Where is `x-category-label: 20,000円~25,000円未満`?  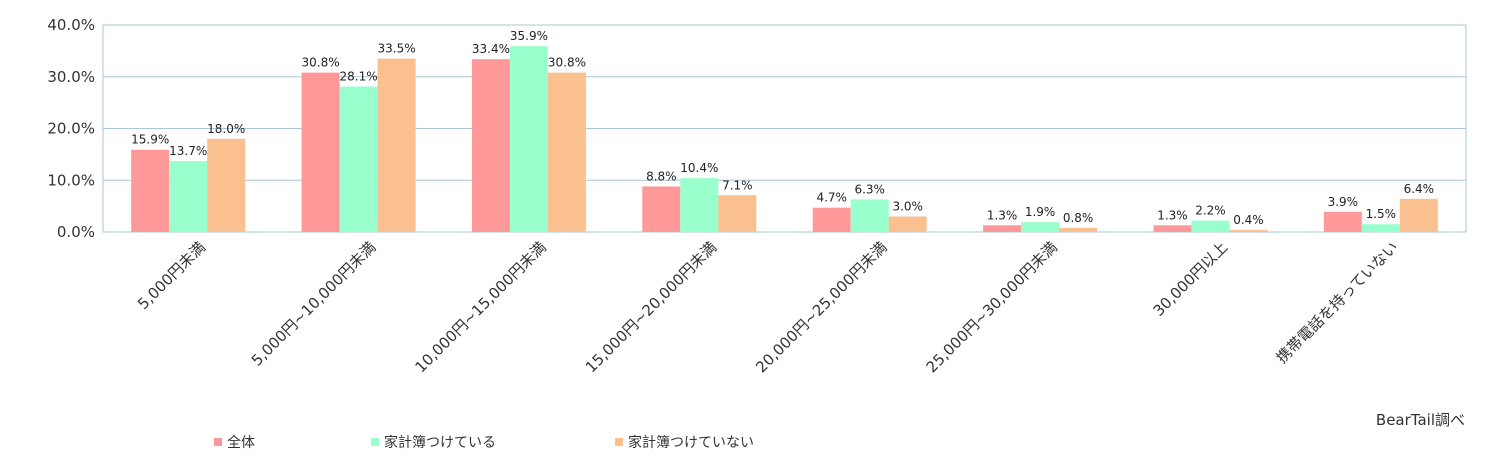 x-category-label: 20,000円~25,000円未満 is located at coordinates (821, 307).